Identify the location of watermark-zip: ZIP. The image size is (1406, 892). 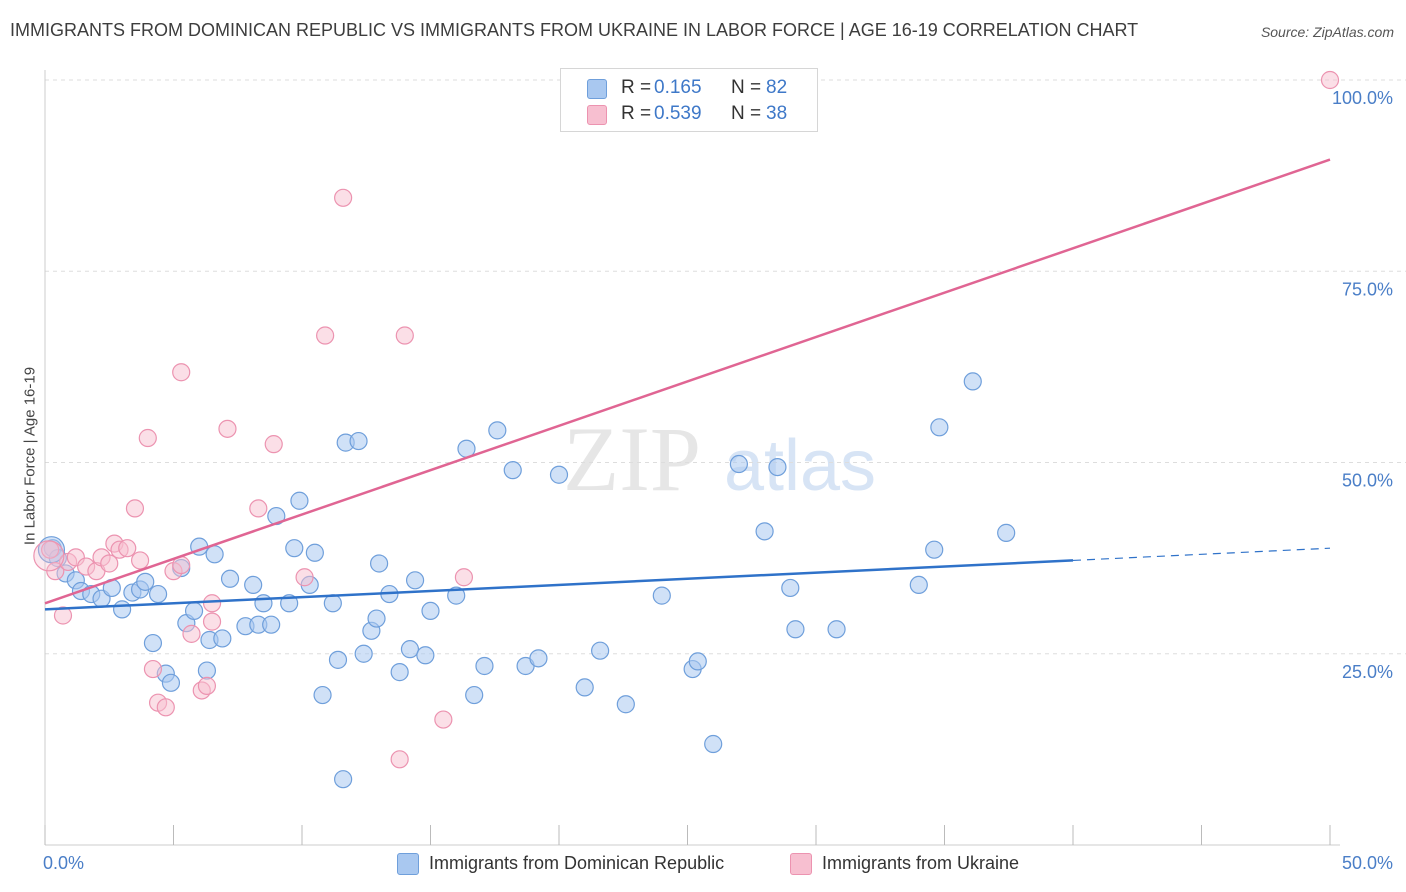
(632, 459).